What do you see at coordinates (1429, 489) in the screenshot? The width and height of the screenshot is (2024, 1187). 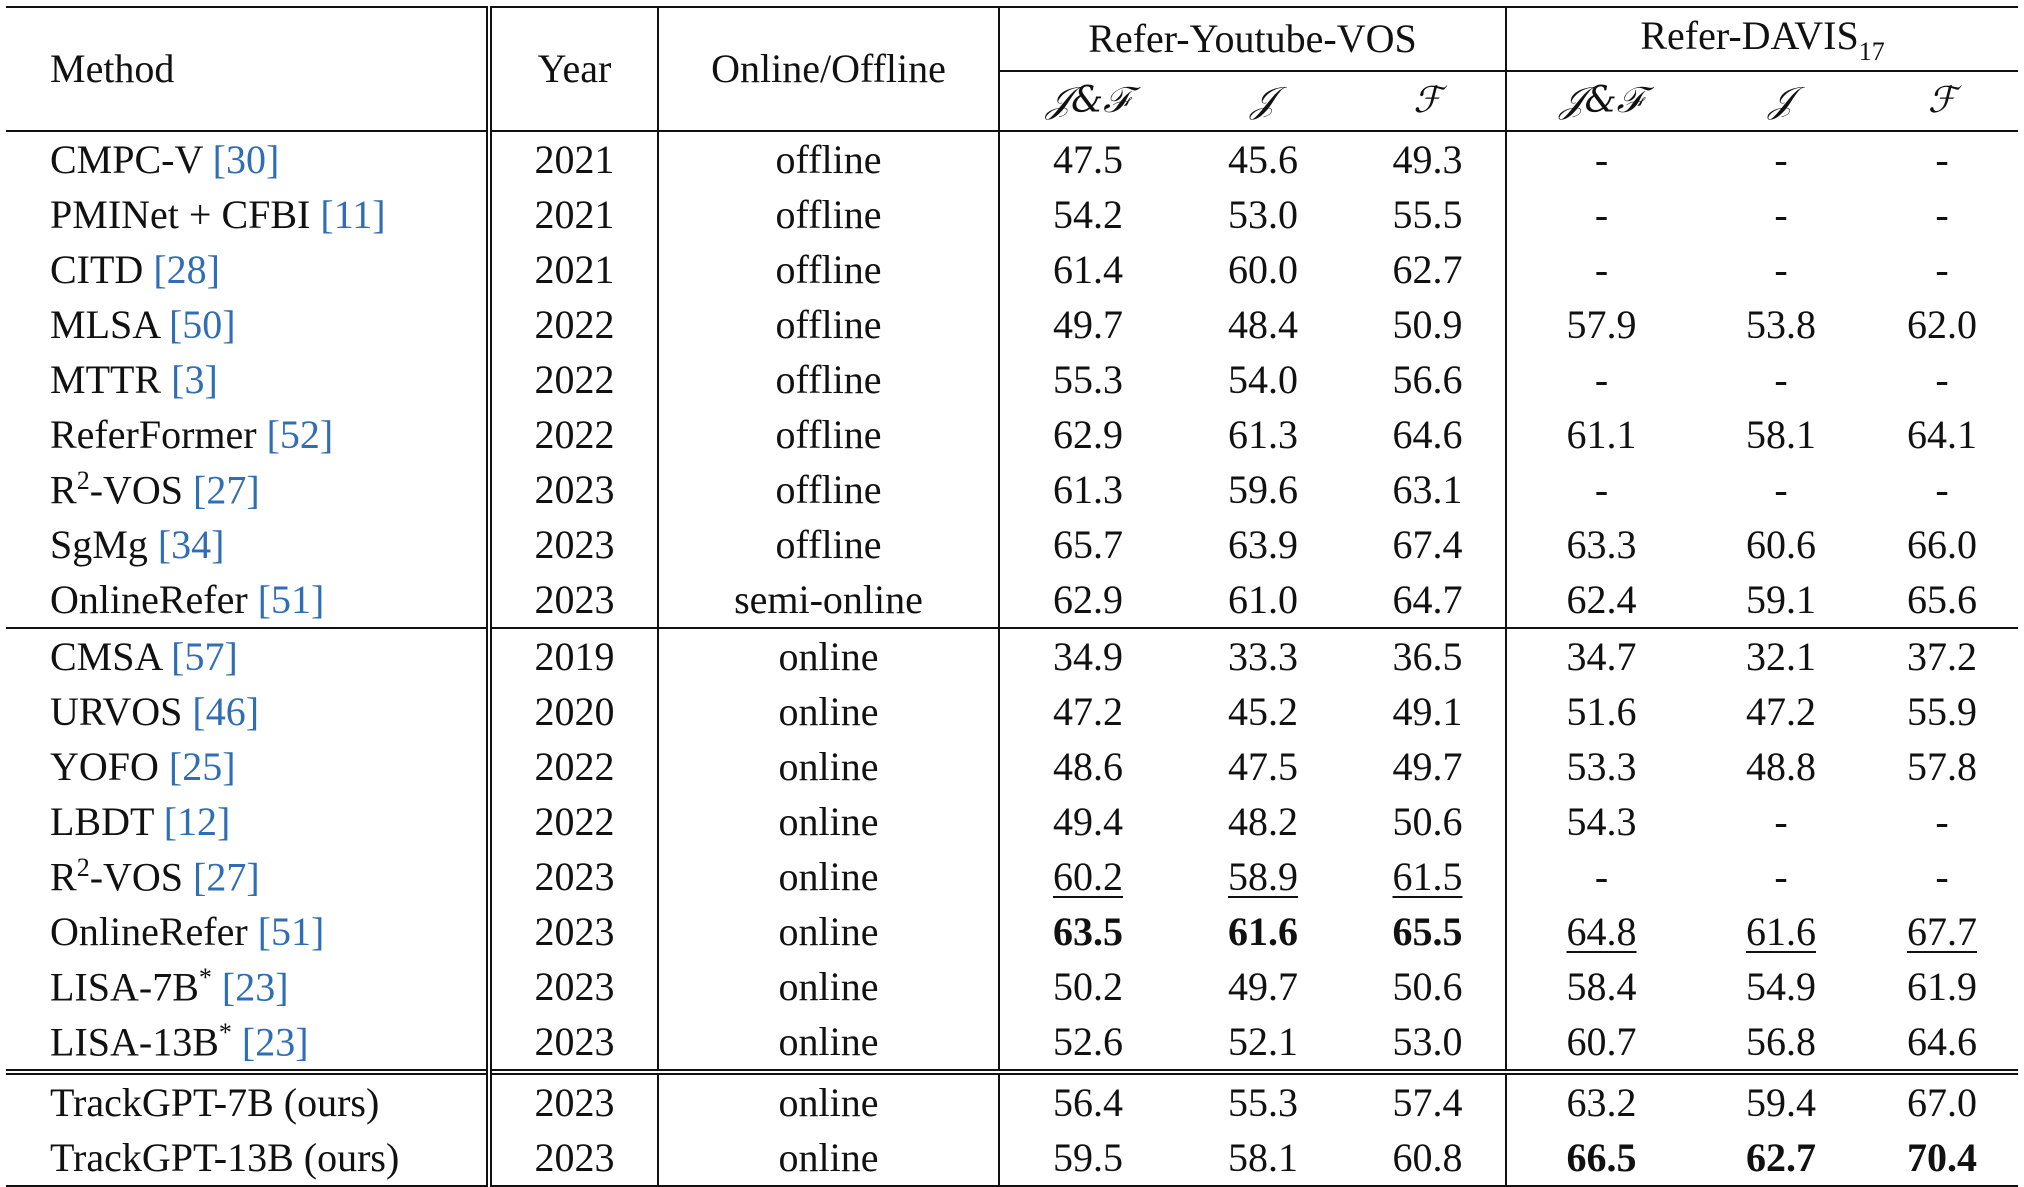 I see `ytvos-f-cell: 63.1` at bounding box center [1429, 489].